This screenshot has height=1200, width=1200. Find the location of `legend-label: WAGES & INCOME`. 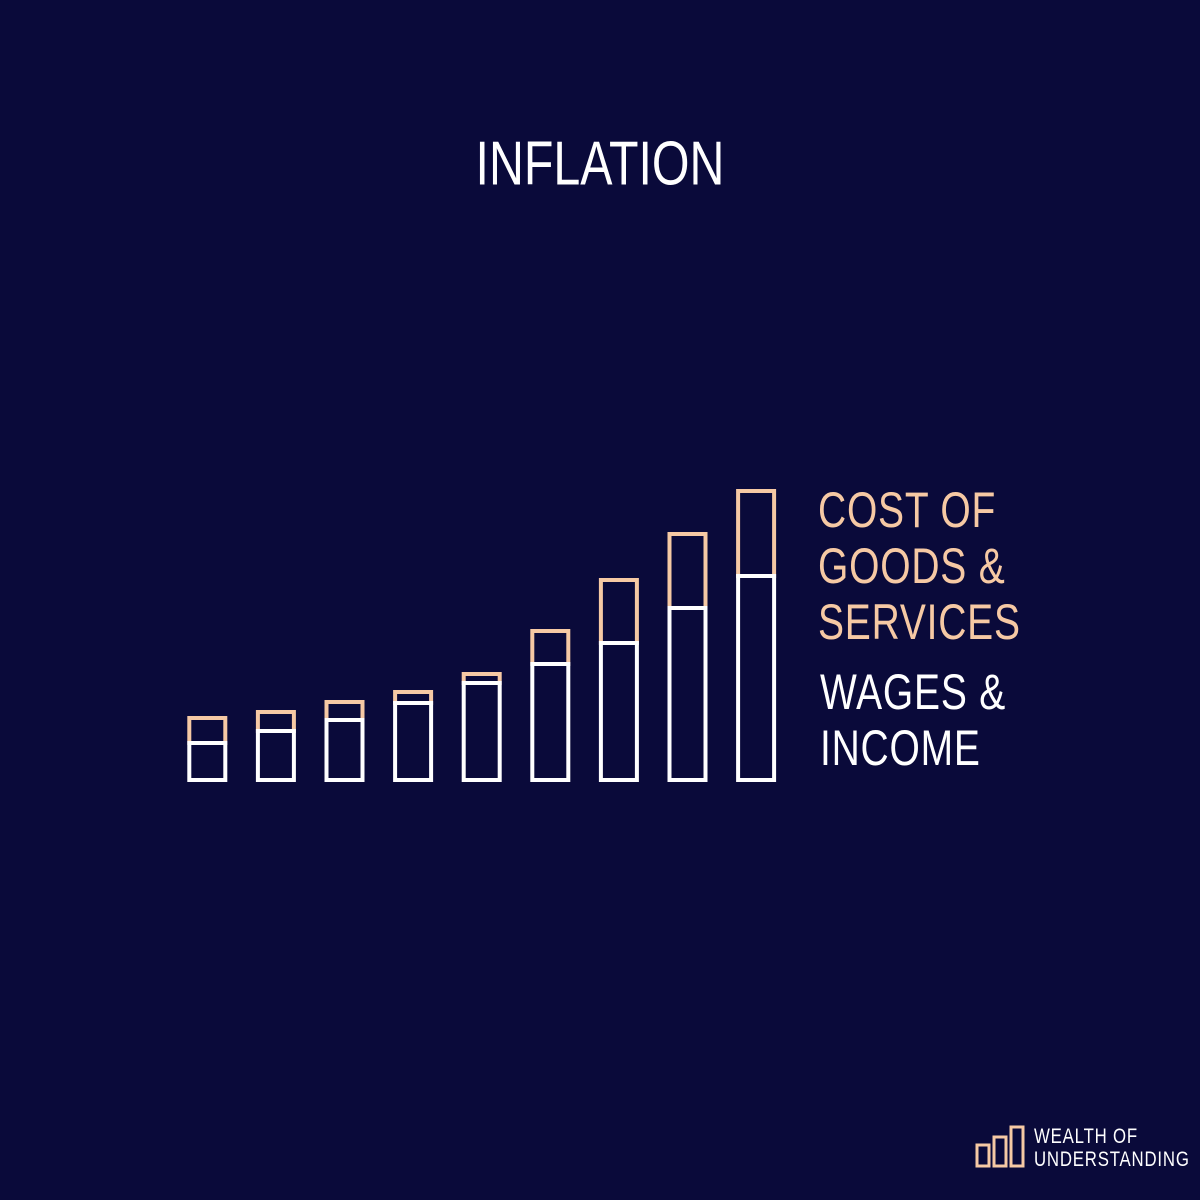

legend-label: WAGES & INCOME is located at coordinates (913, 720).